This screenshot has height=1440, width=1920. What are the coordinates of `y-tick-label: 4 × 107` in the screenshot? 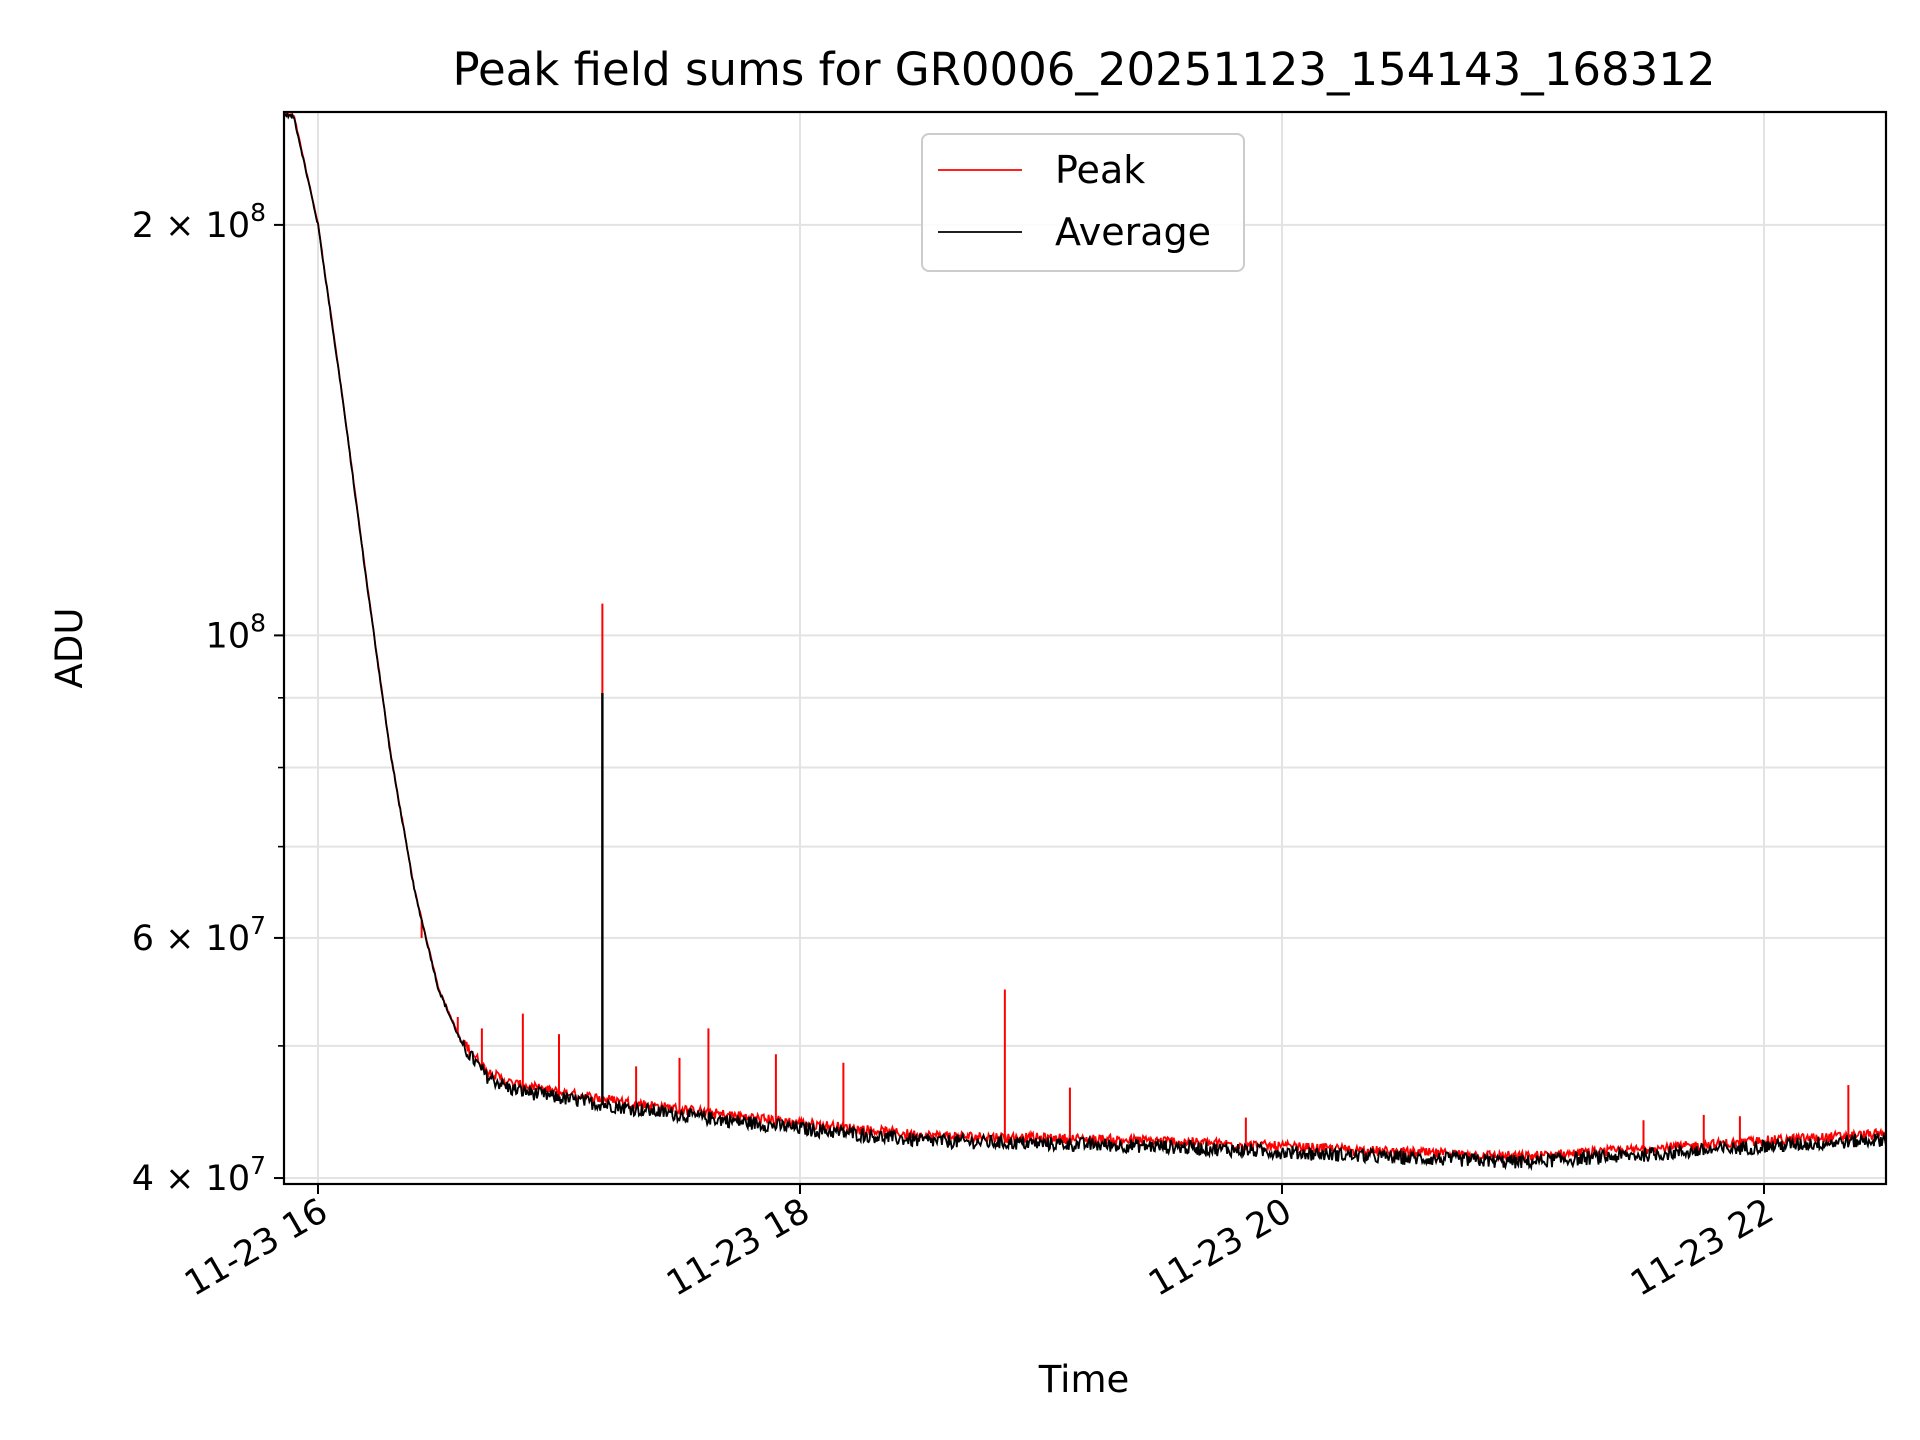 It's located at (199, 1175).